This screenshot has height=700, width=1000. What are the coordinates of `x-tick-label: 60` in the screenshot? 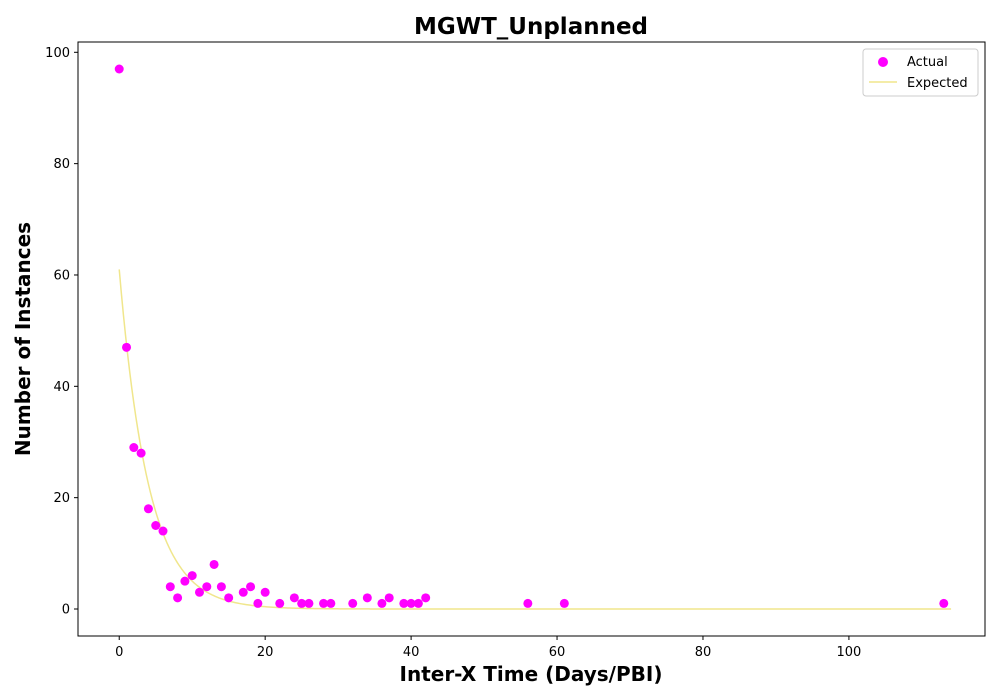 It's located at (557, 652).